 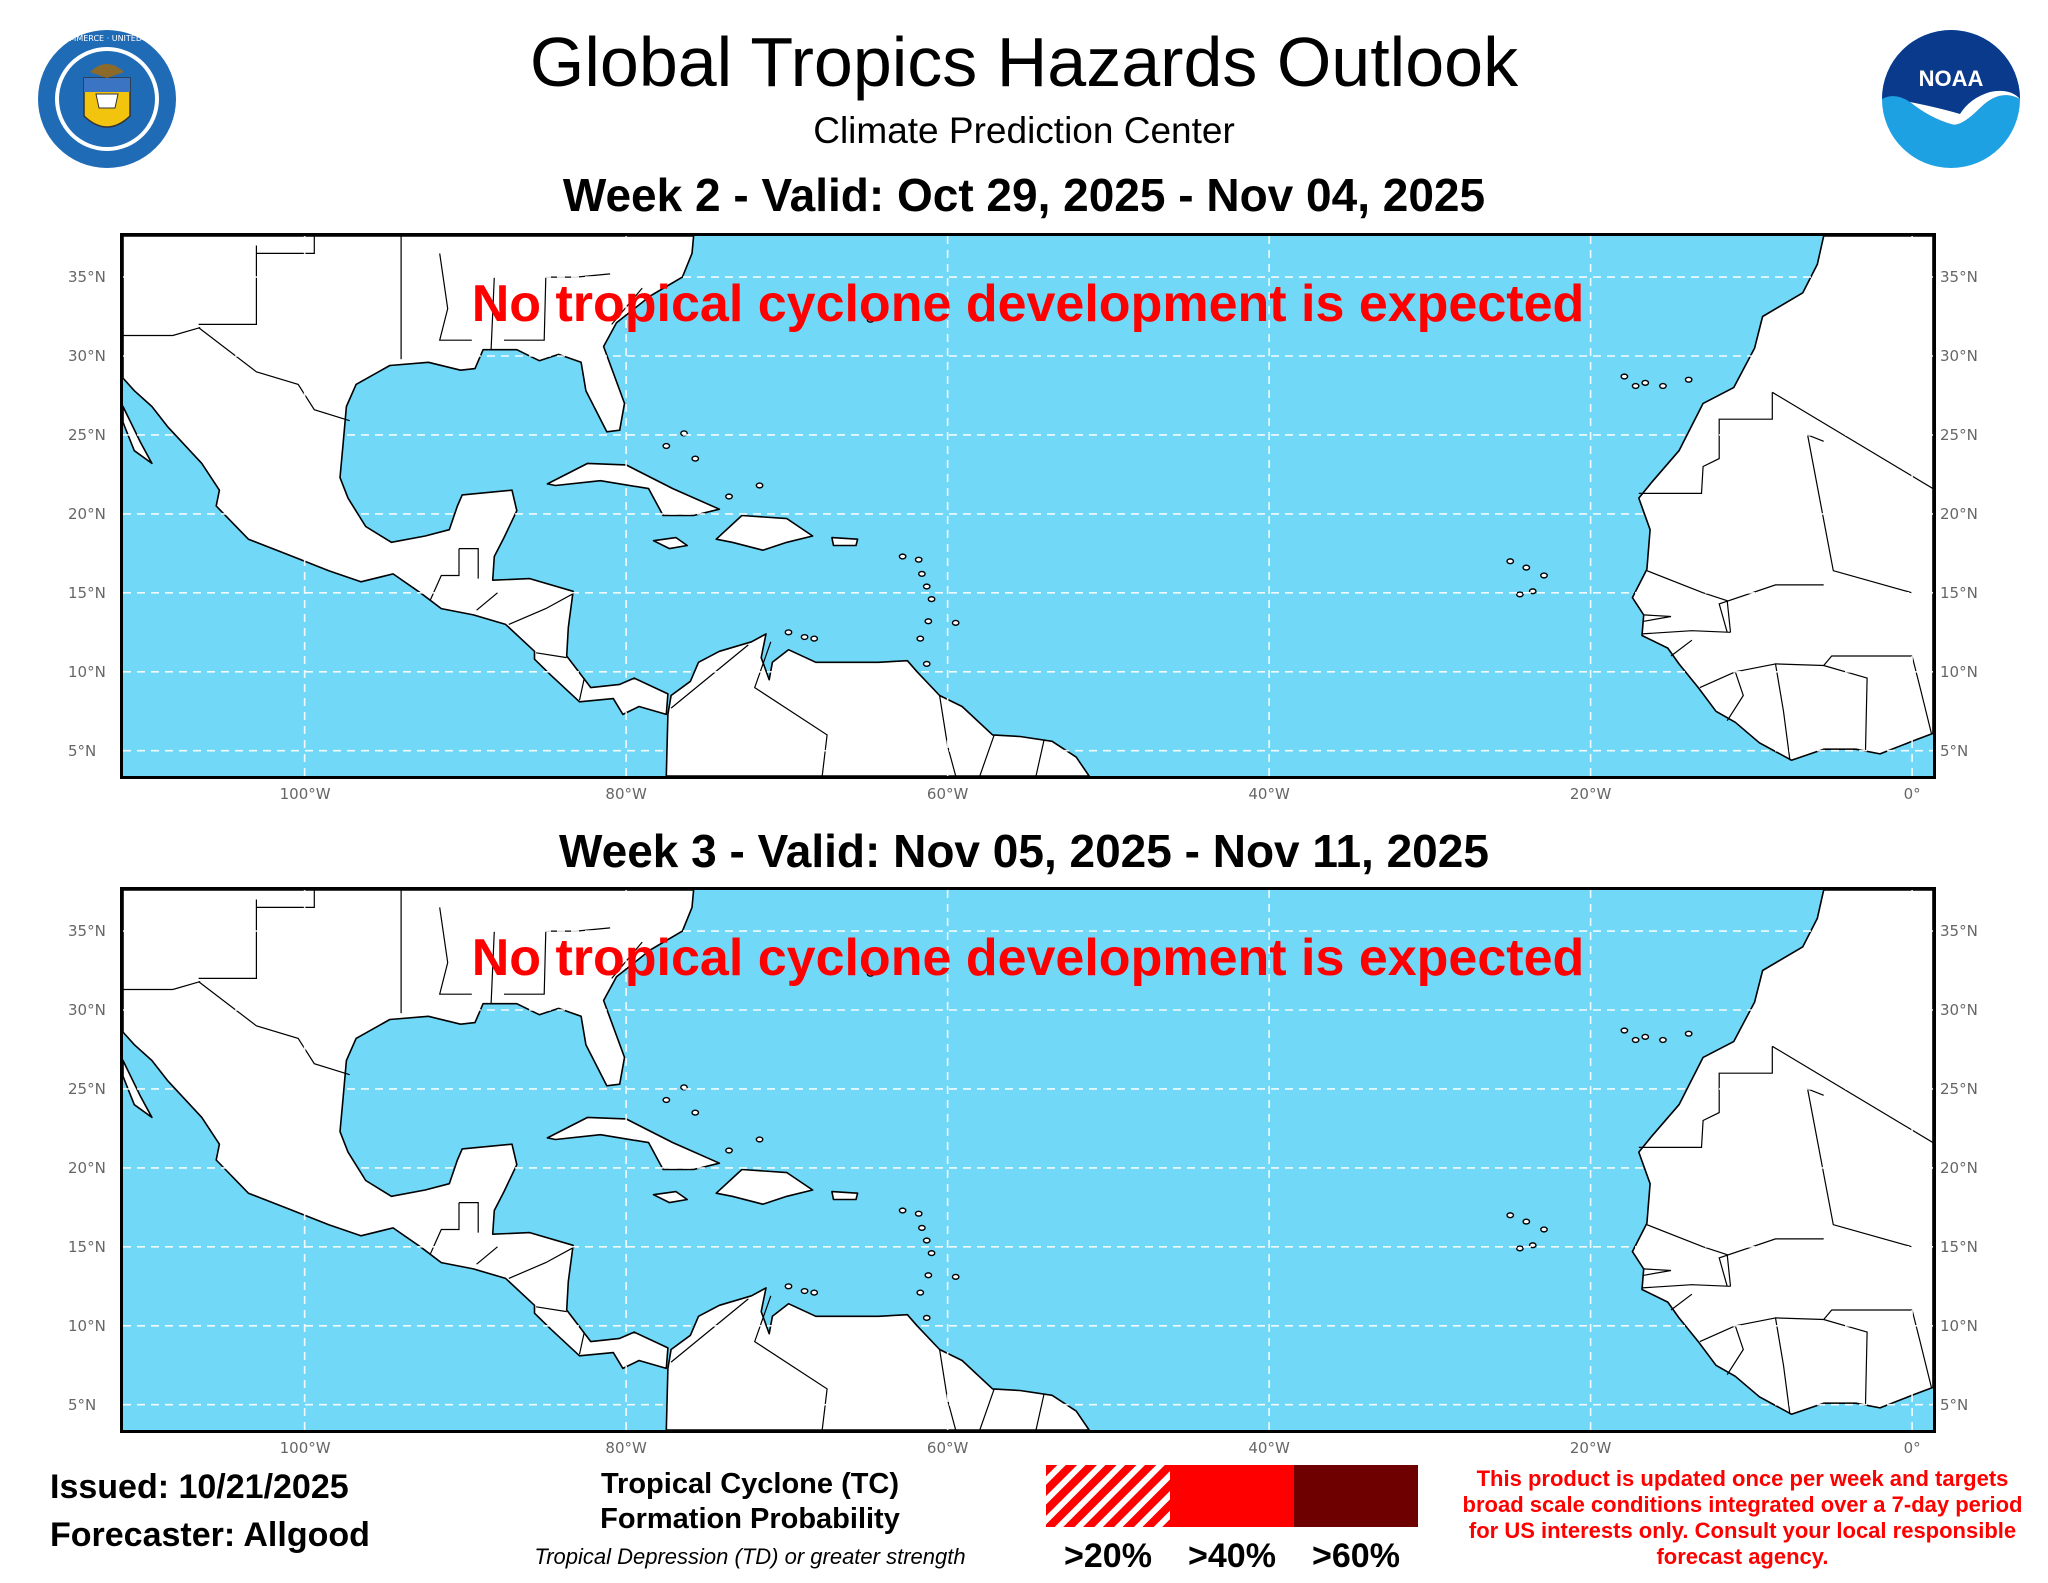 I want to click on noaa-logo-icon: NOAA, so click(x=1951, y=99).